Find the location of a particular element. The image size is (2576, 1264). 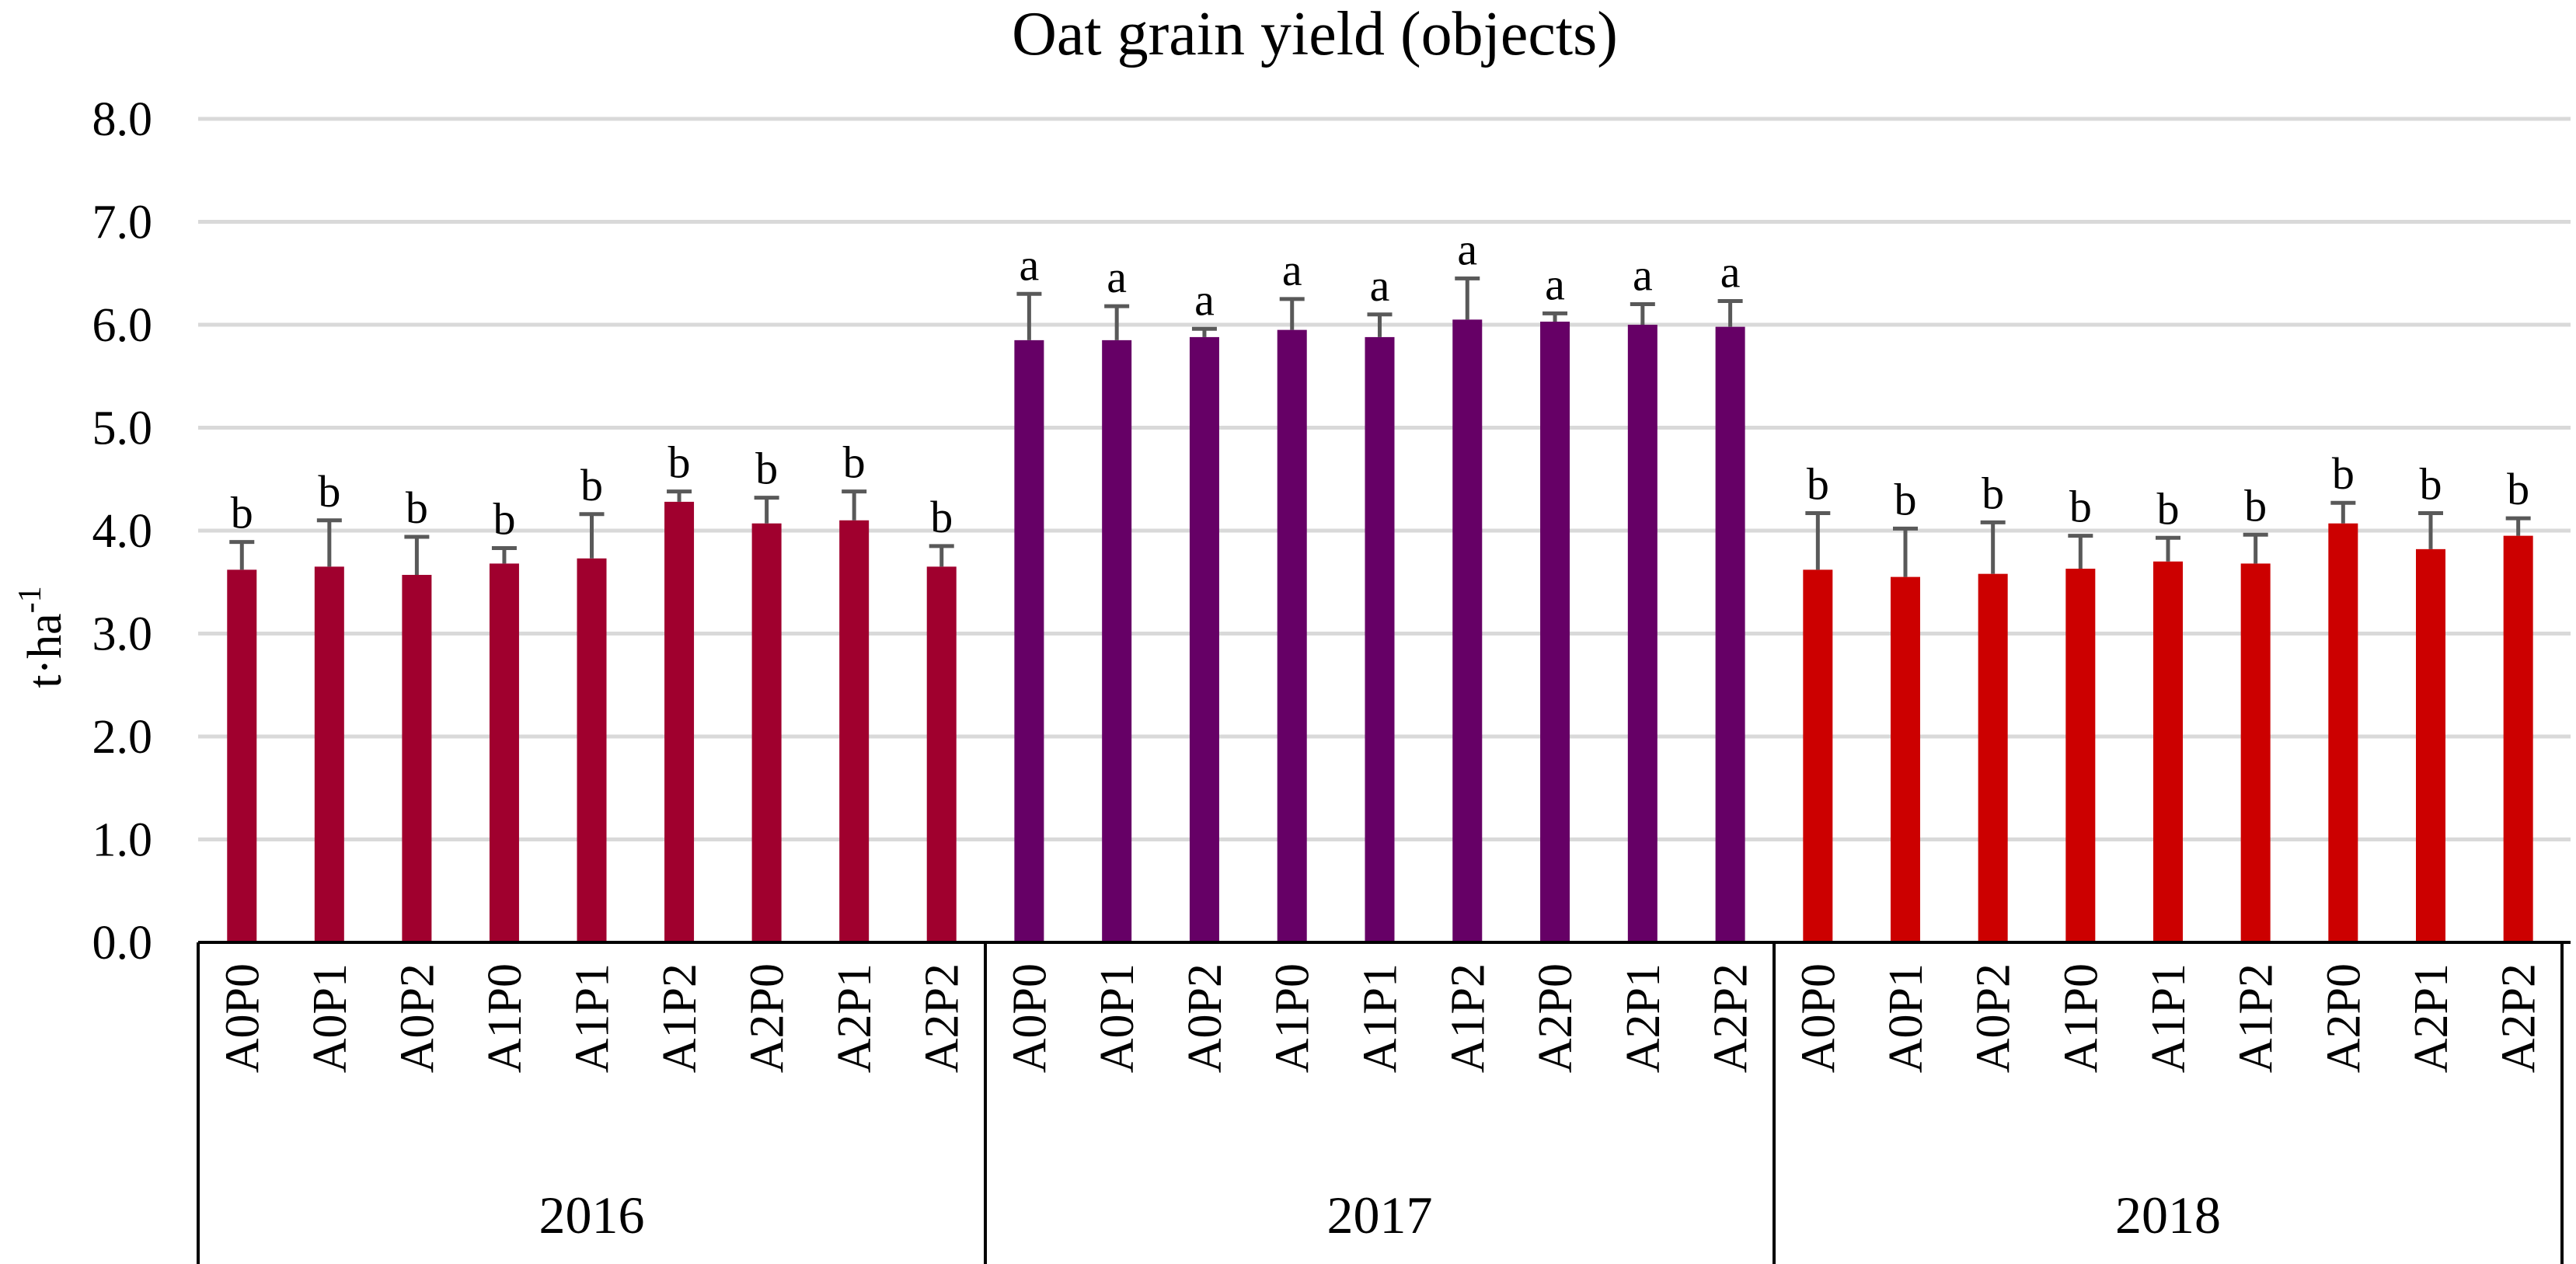

y-tick-labels: 0.0 1.0 2.0 3.0 4.0 5.0 6.0 7.0 8.0 is located at coordinates (122, 531).